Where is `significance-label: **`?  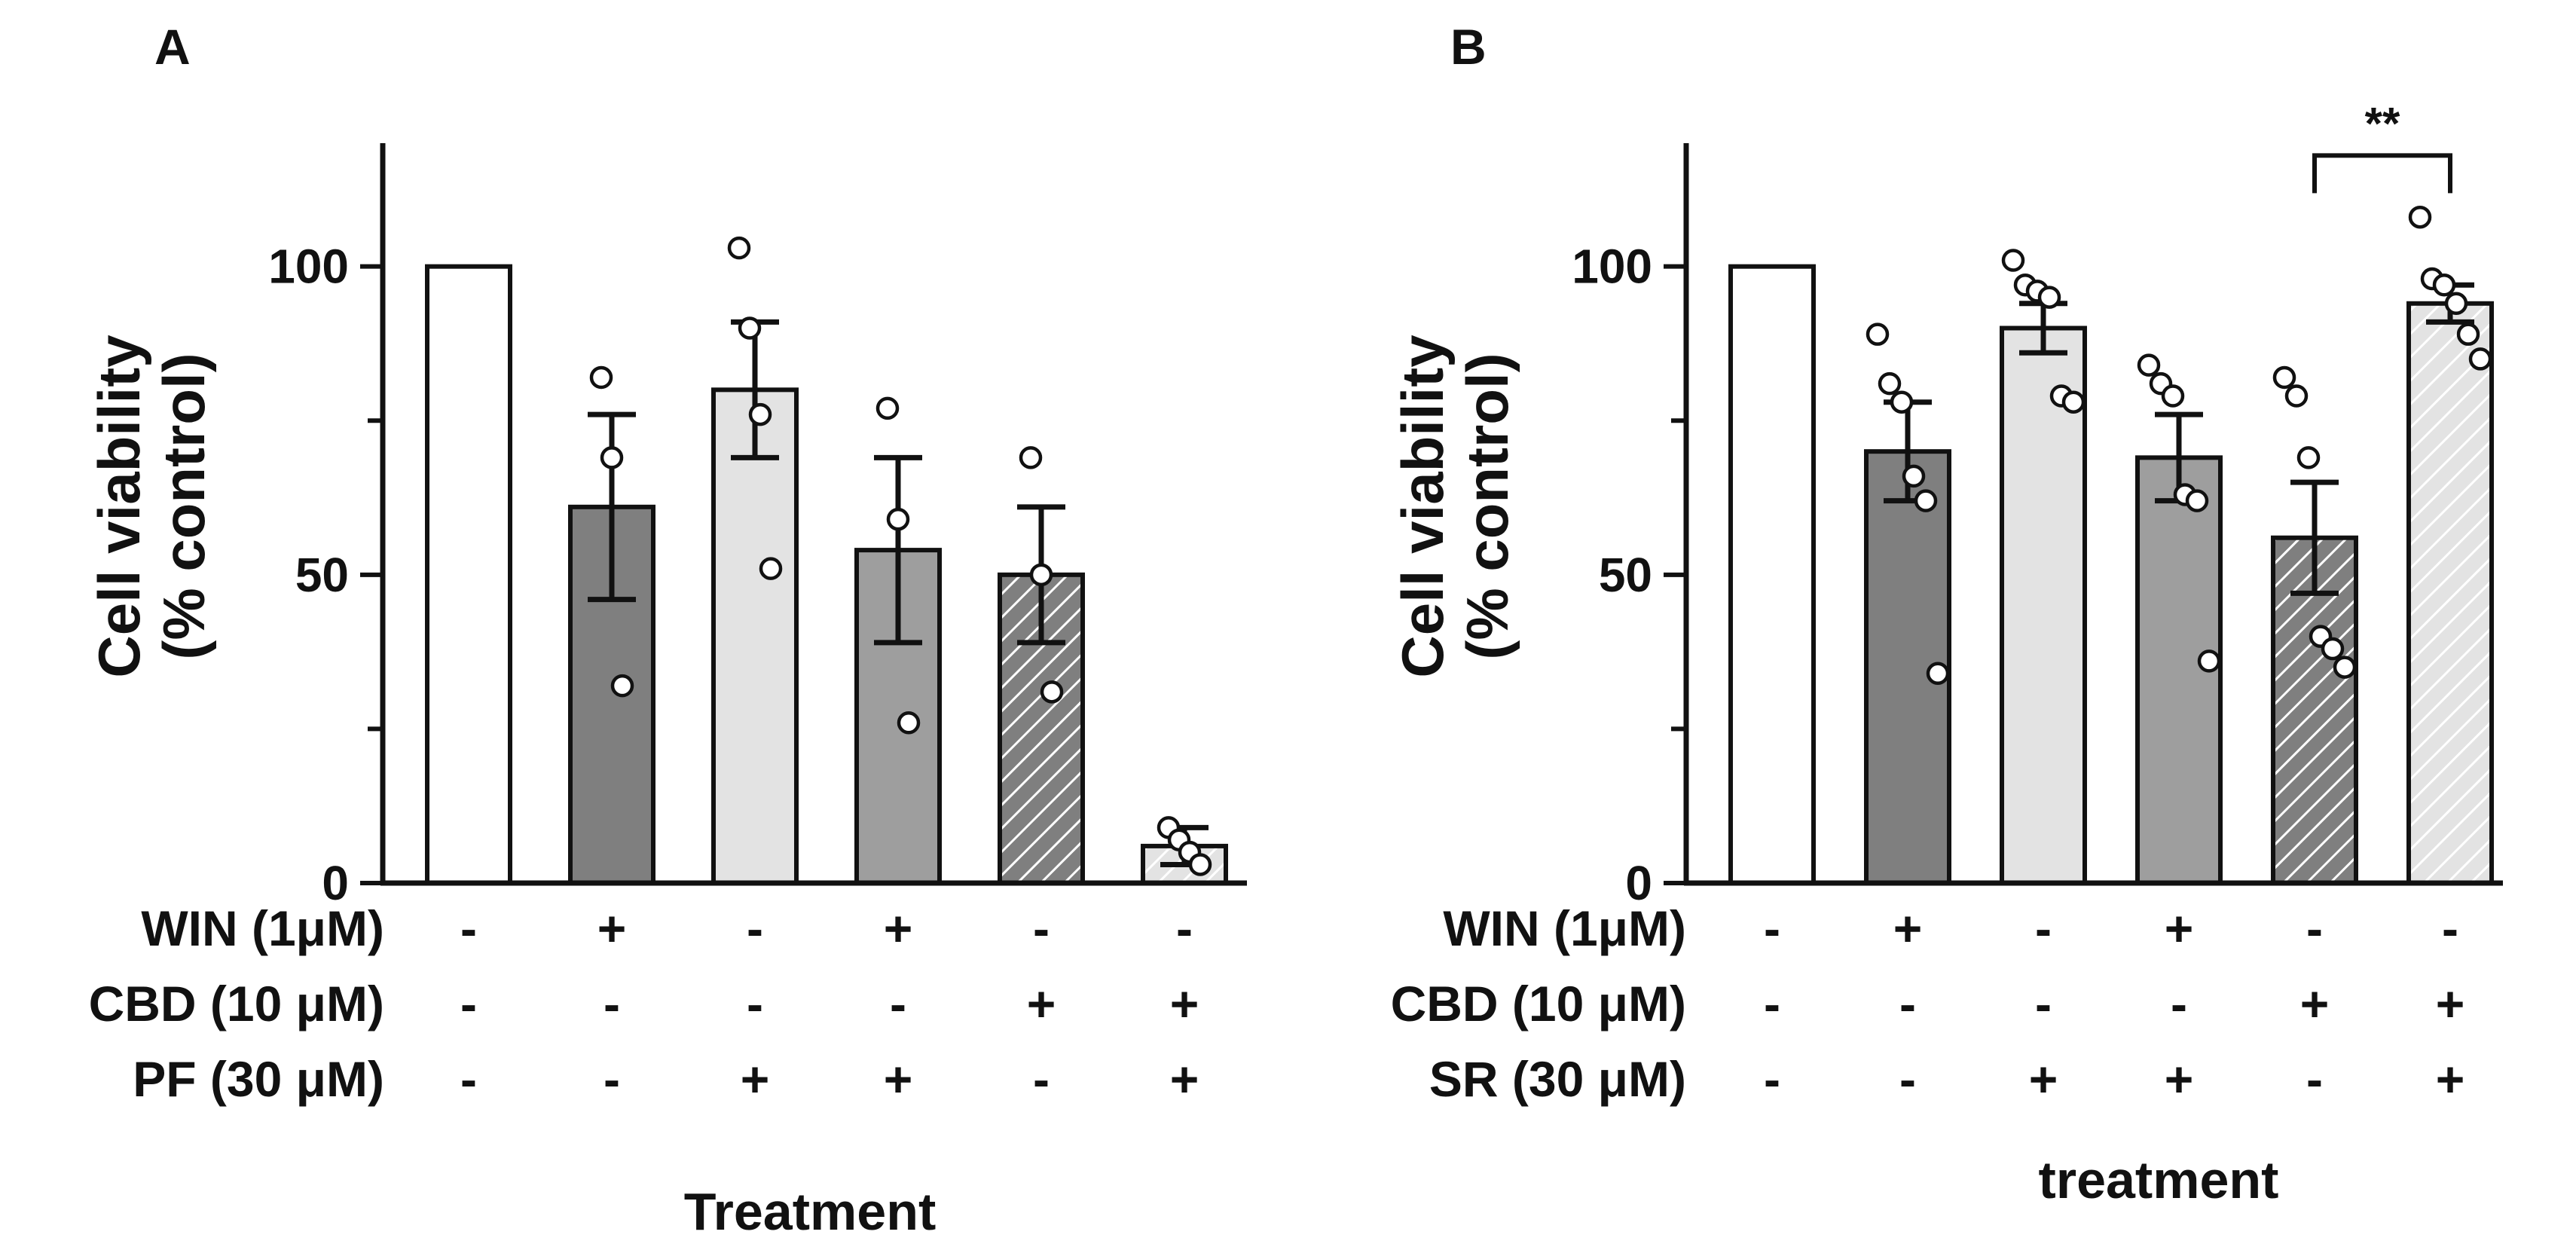 significance-label: ** is located at coordinates (2382, 123).